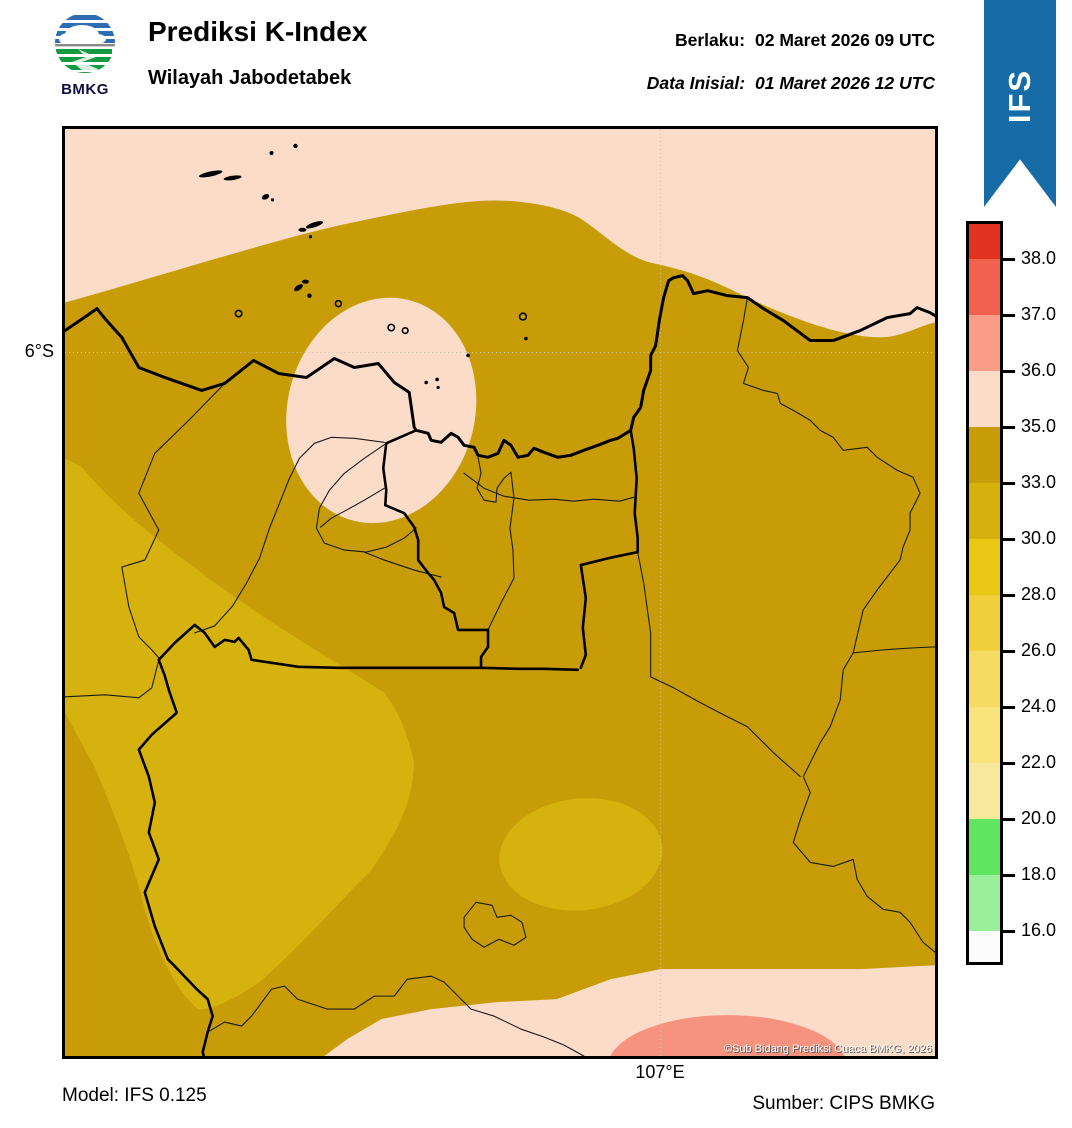  What do you see at coordinates (1019, 96) in the screenshot?
I see `model-ribbon-label: IFS` at bounding box center [1019, 96].